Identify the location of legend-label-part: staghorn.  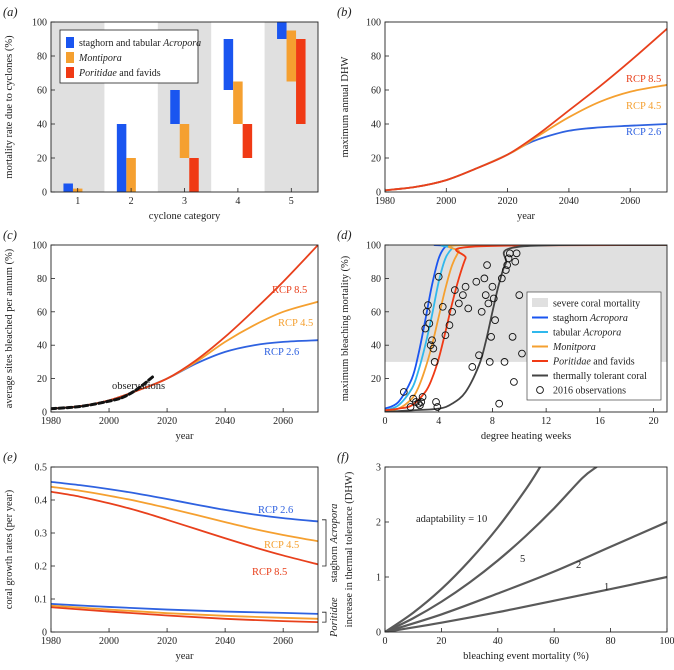
(571, 318).